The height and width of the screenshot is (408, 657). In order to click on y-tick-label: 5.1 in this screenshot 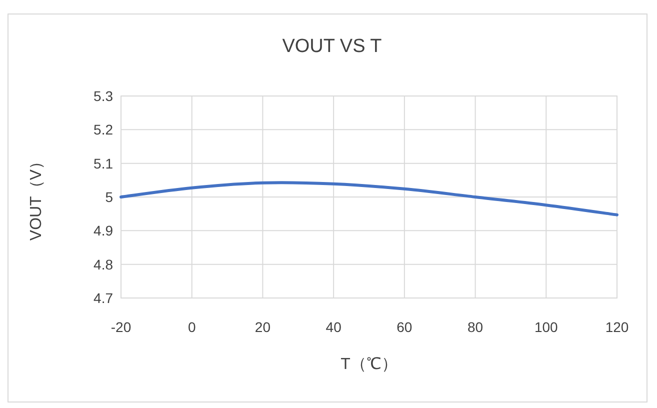, I will do `click(104, 163)`.